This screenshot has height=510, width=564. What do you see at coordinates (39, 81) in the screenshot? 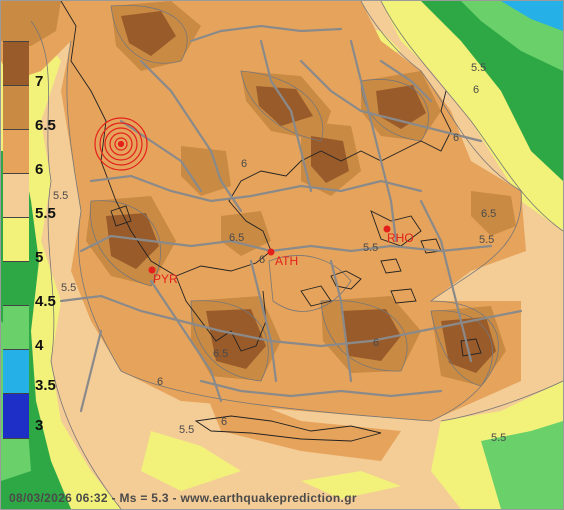
I see `legend-label-7: 7` at bounding box center [39, 81].